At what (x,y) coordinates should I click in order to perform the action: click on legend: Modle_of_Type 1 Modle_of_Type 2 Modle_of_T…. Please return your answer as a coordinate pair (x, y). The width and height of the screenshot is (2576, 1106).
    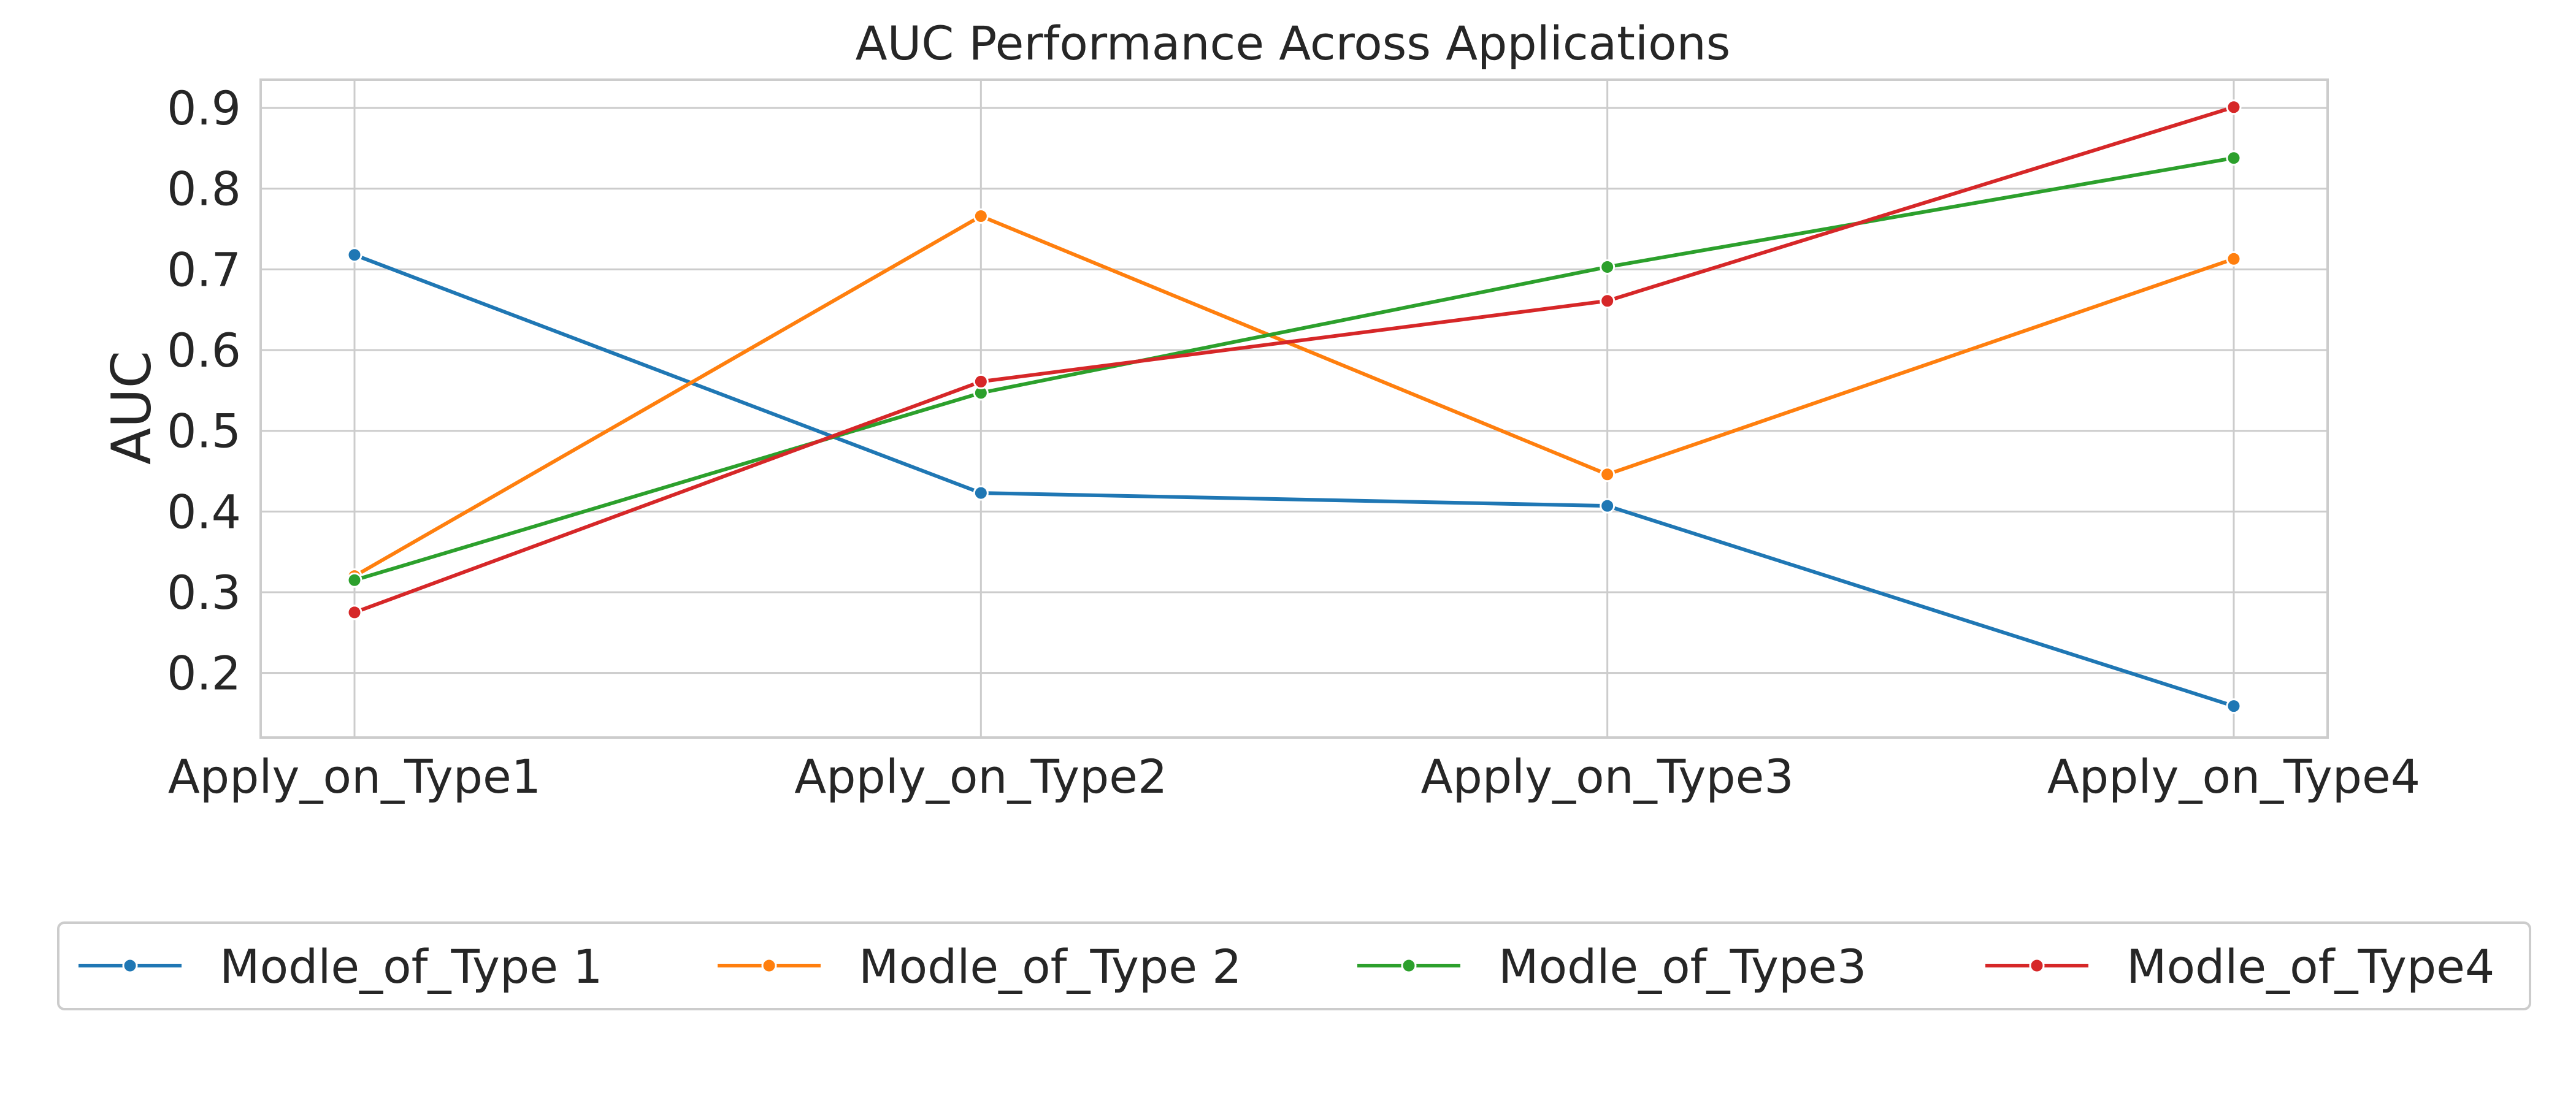
    Looking at the image, I should click on (1294, 965).